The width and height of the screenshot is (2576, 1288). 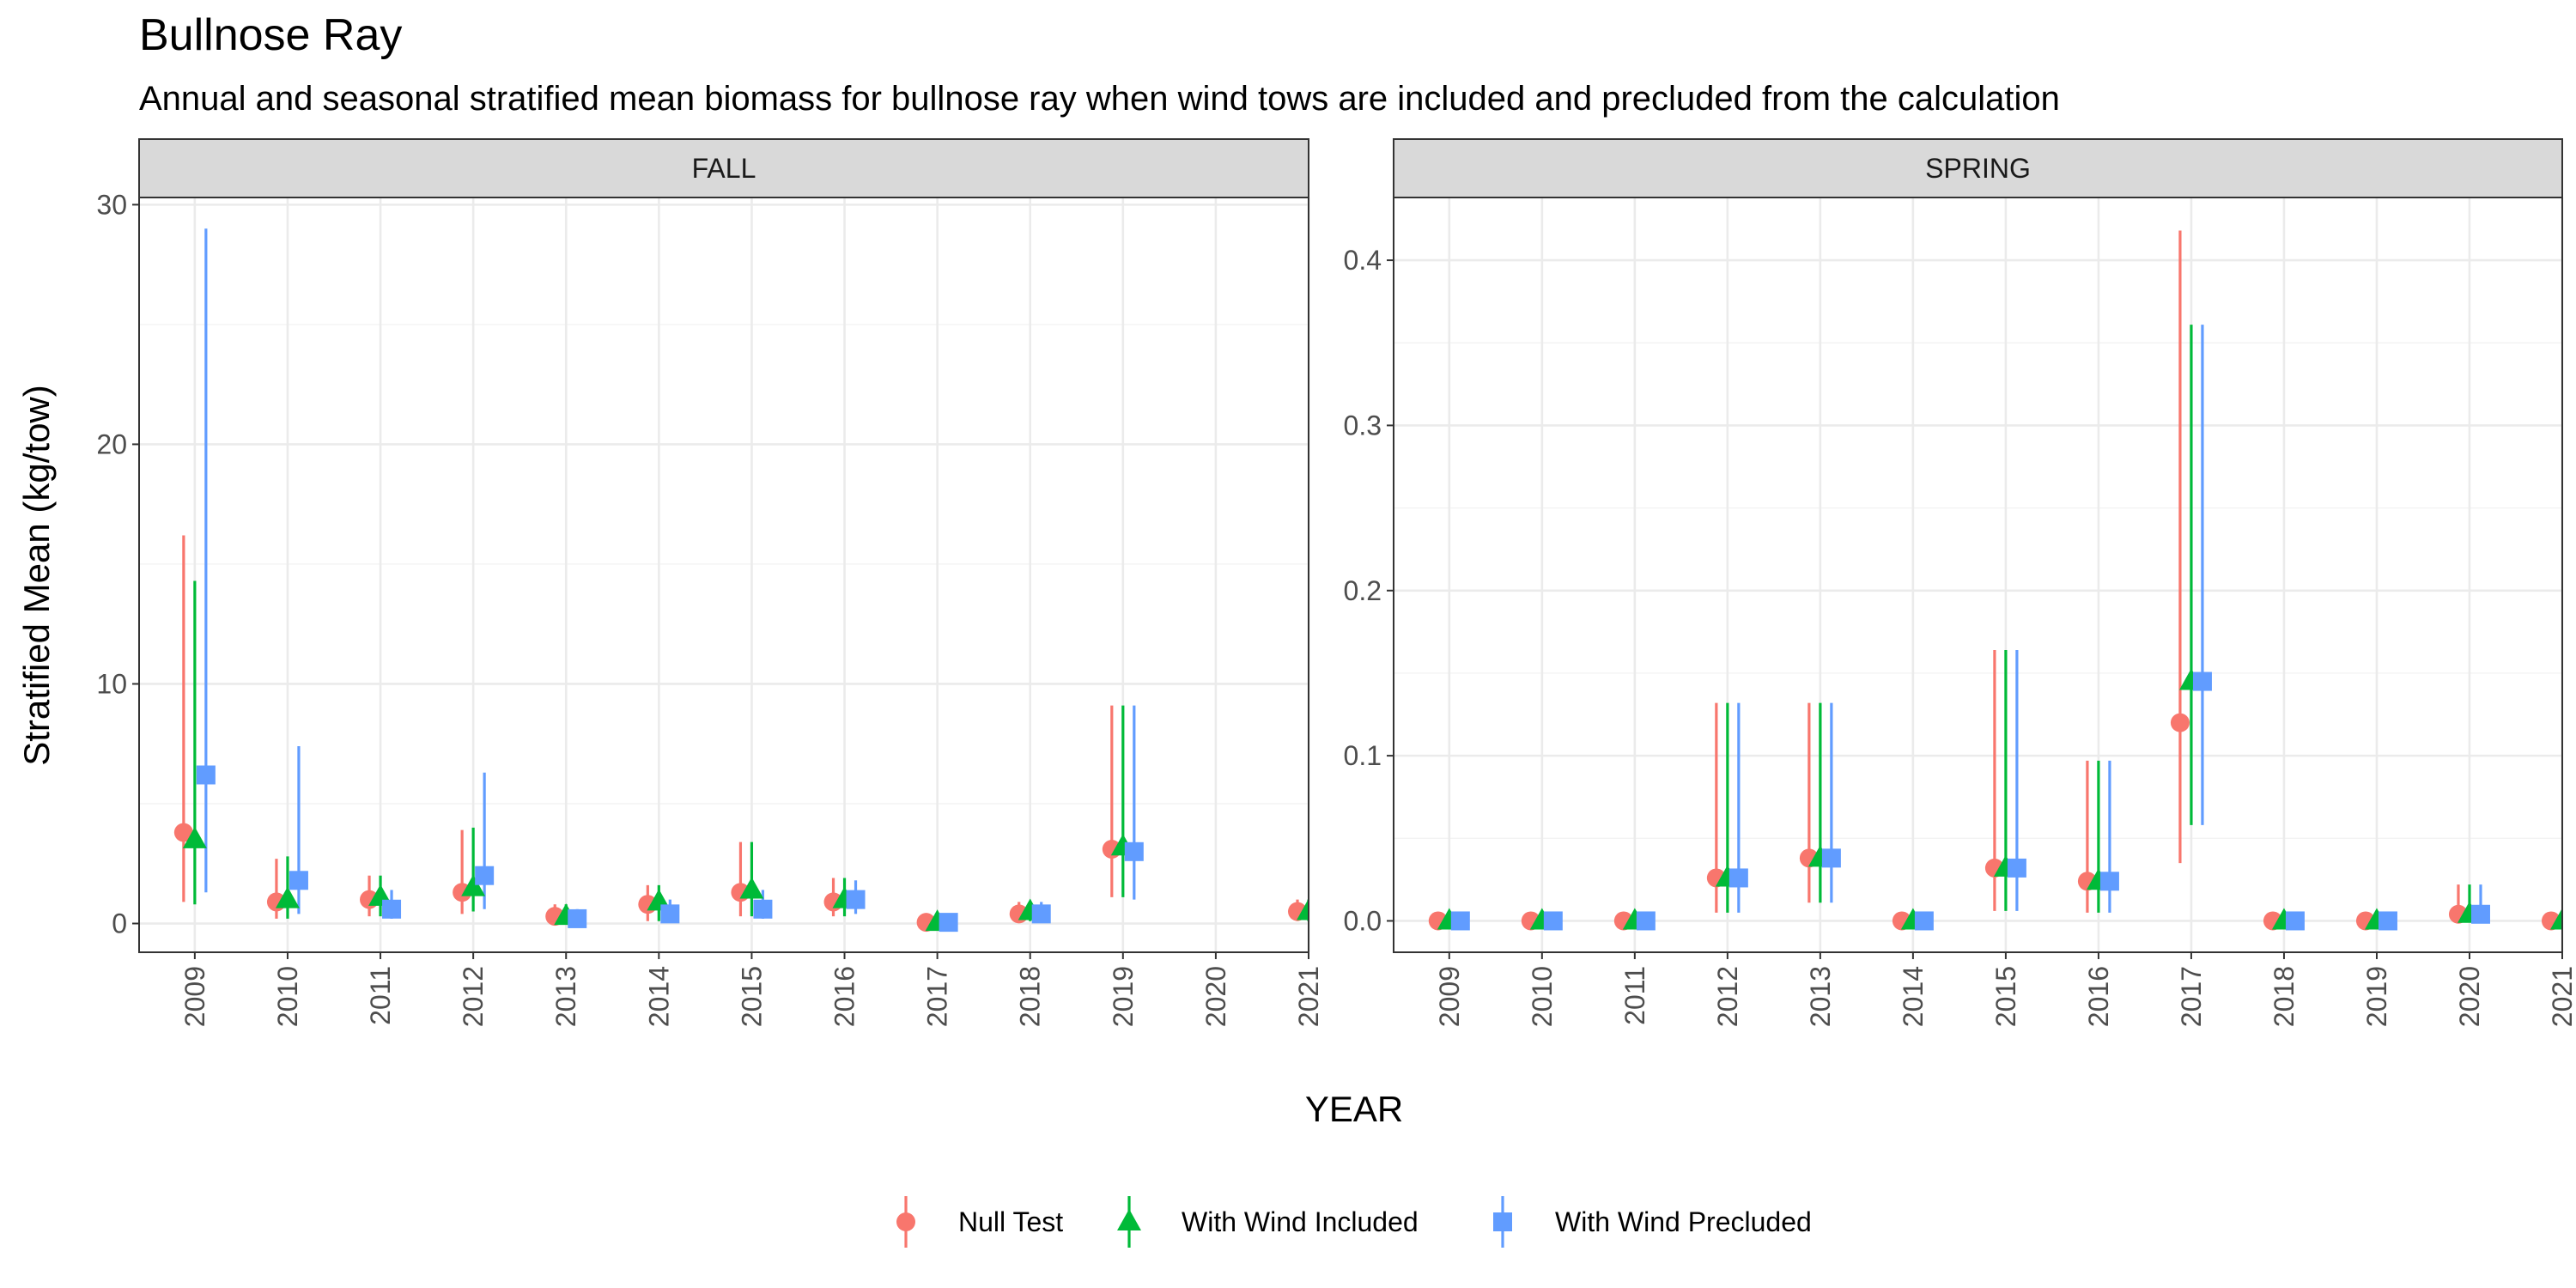 I want to click on y-tick-label: 20, so click(x=112, y=444).